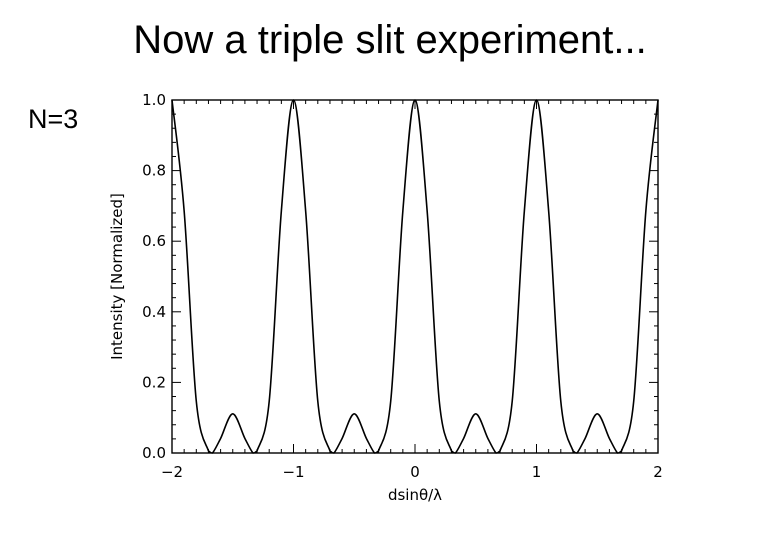 This screenshot has width=780, height=540. What do you see at coordinates (154, 382) in the screenshot?
I see `y-tick-label: 0.2` at bounding box center [154, 382].